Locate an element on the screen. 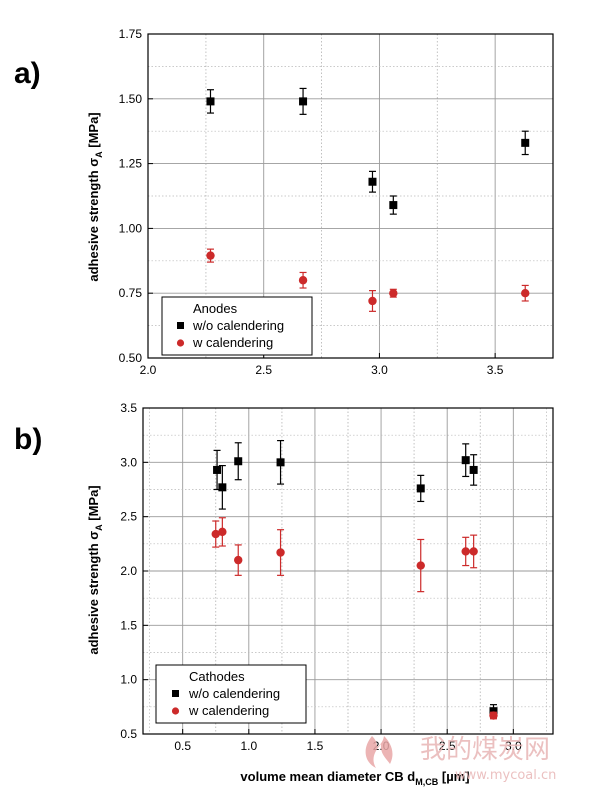  panel-a-legend: Anodes w/o calendering w calendering is located at coordinates (237, 326).